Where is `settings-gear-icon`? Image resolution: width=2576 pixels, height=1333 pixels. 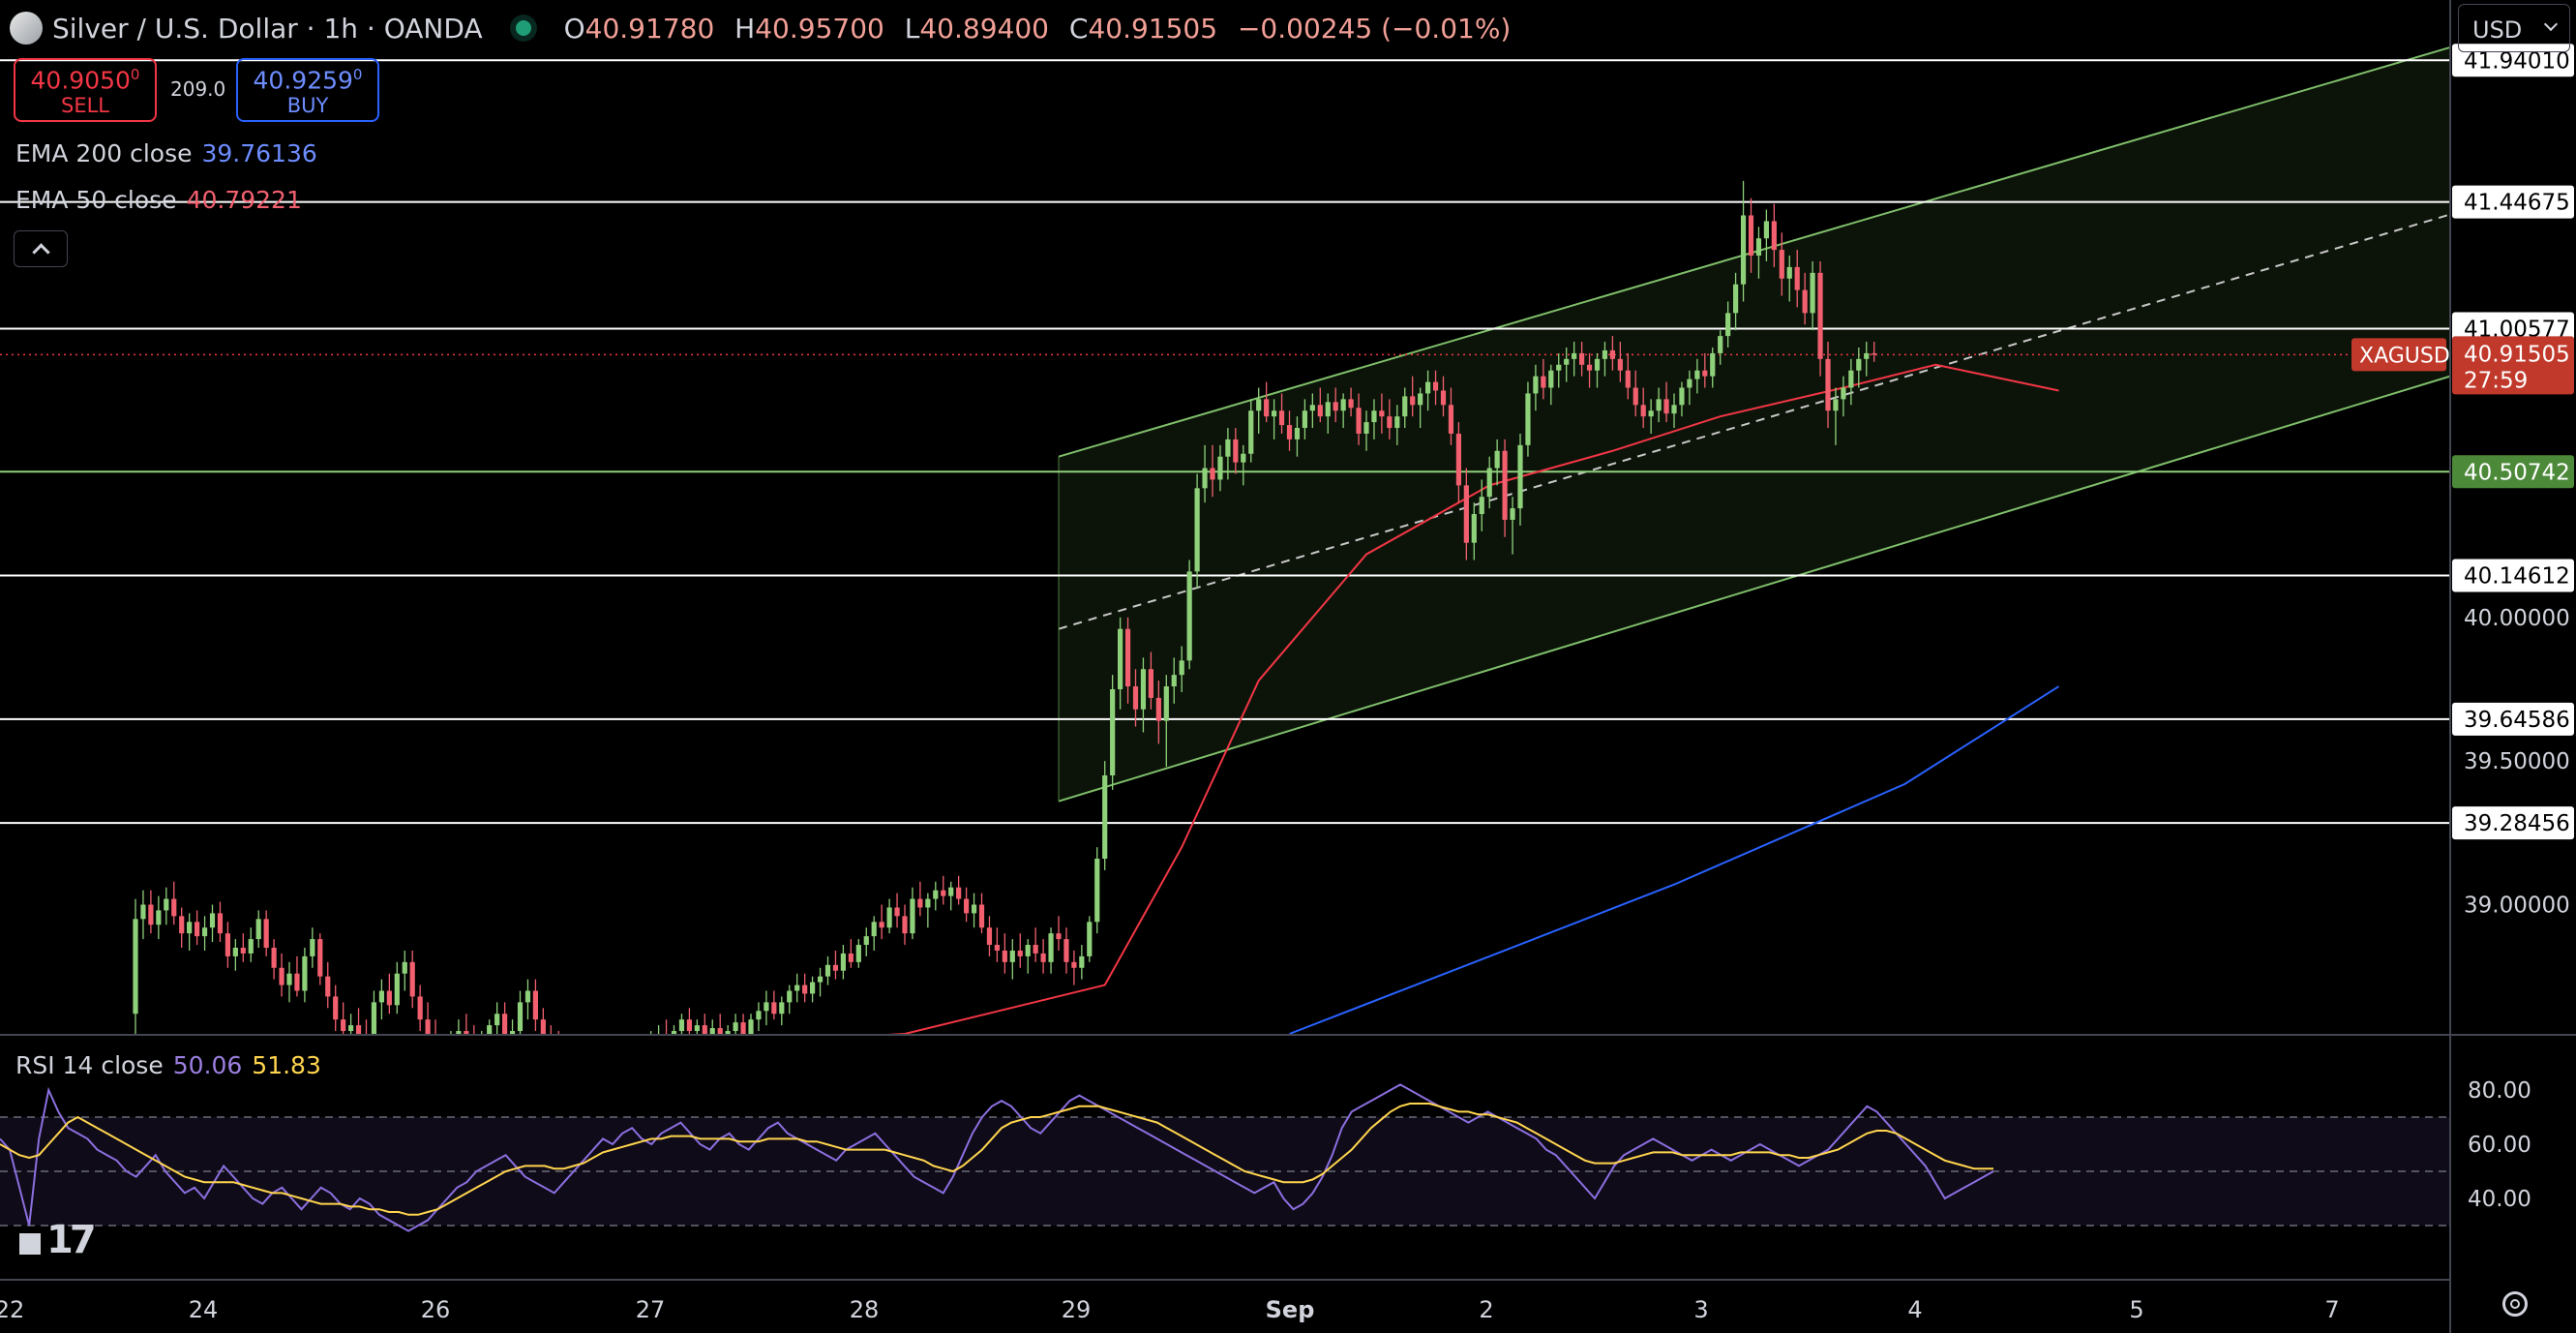 settings-gear-icon is located at coordinates (2515, 1304).